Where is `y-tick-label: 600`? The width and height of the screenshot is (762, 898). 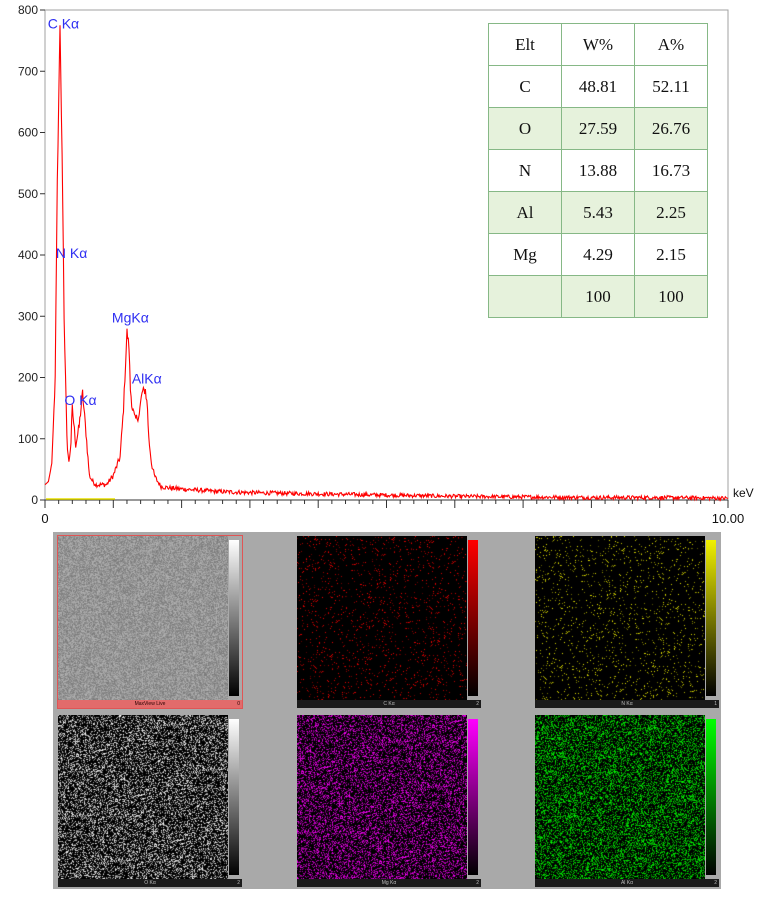
y-tick-label: 600 is located at coordinates (28, 133).